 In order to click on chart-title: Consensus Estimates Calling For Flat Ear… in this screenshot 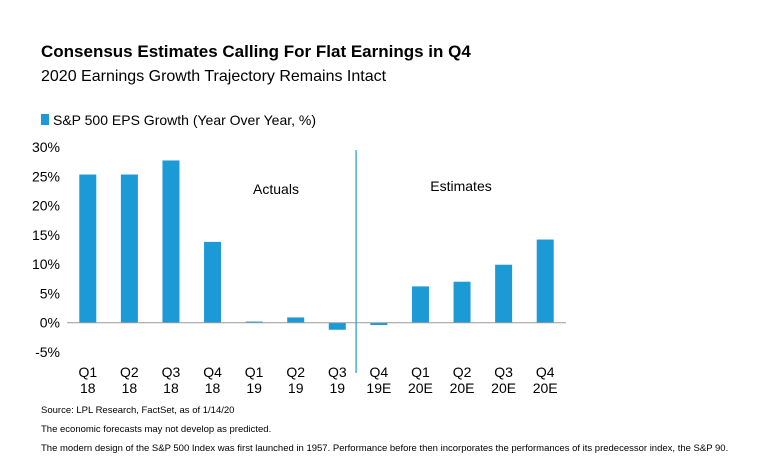, I will do `click(256, 51)`.